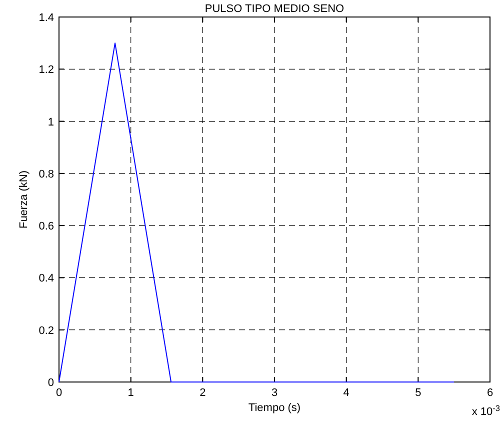 The width and height of the screenshot is (503, 421). I want to click on y-tick-label: 0.2, so click(46, 330).